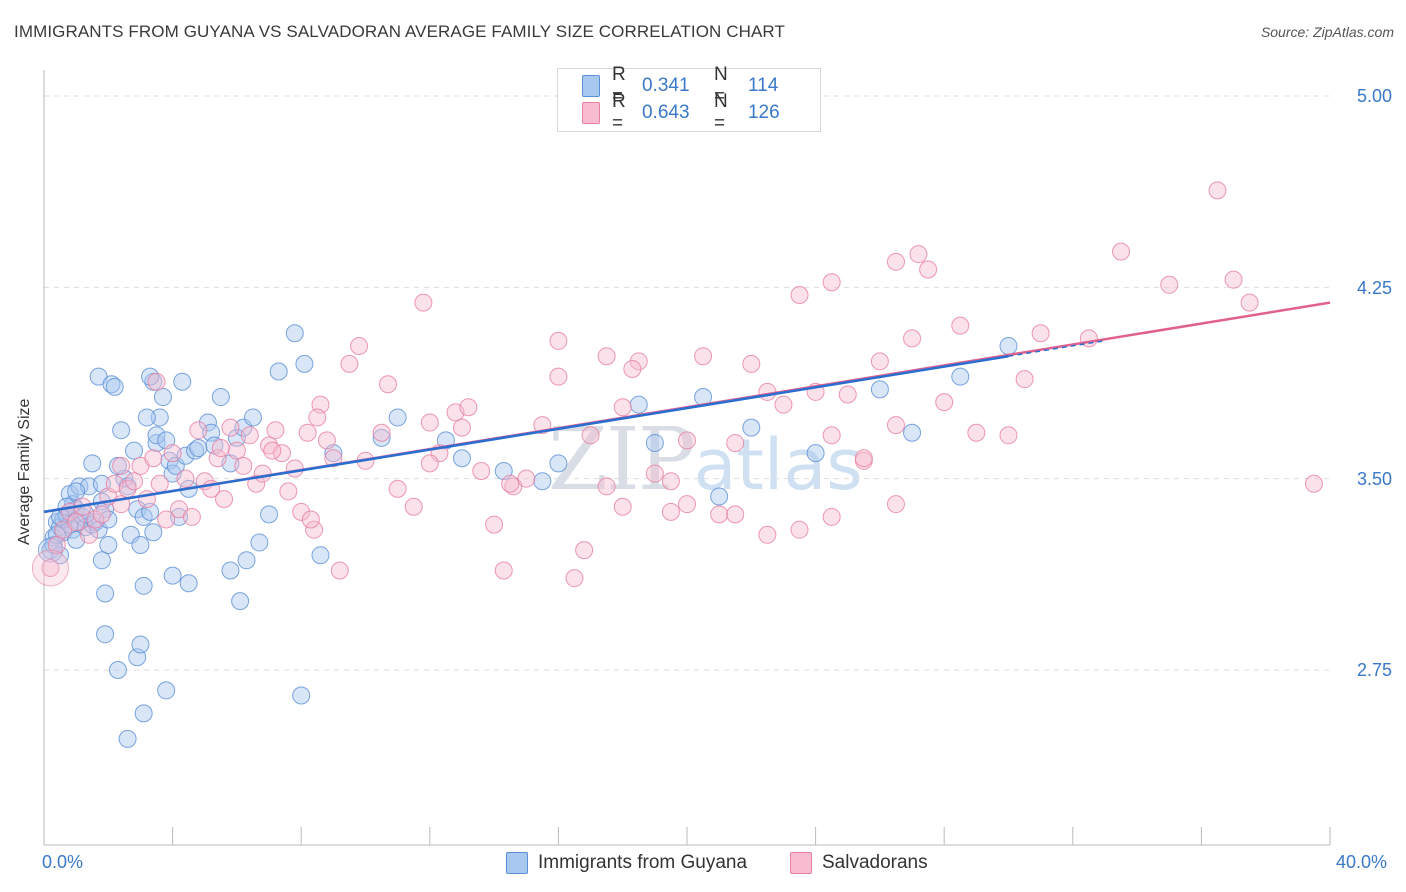 This screenshot has width=1406, height=892. Describe the element at coordinates (24, 471) in the screenshot. I see `y-axis-label: Average Family Size` at that location.